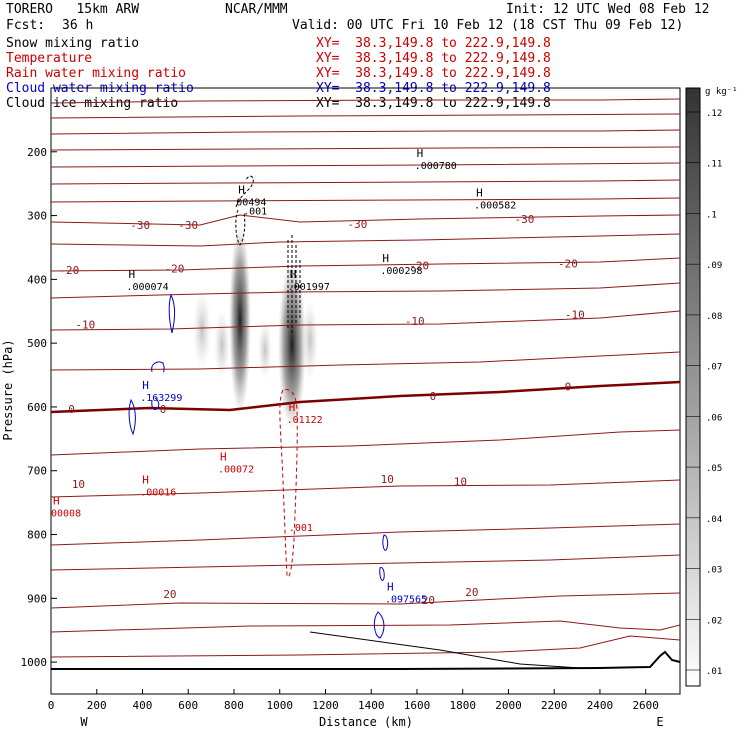 The width and height of the screenshot is (740, 740). What do you see at coordinates (96, 73) in the screenshot?
I see `field-rain-name: Rain water mixing ratio` at bounding box center [96, 73].